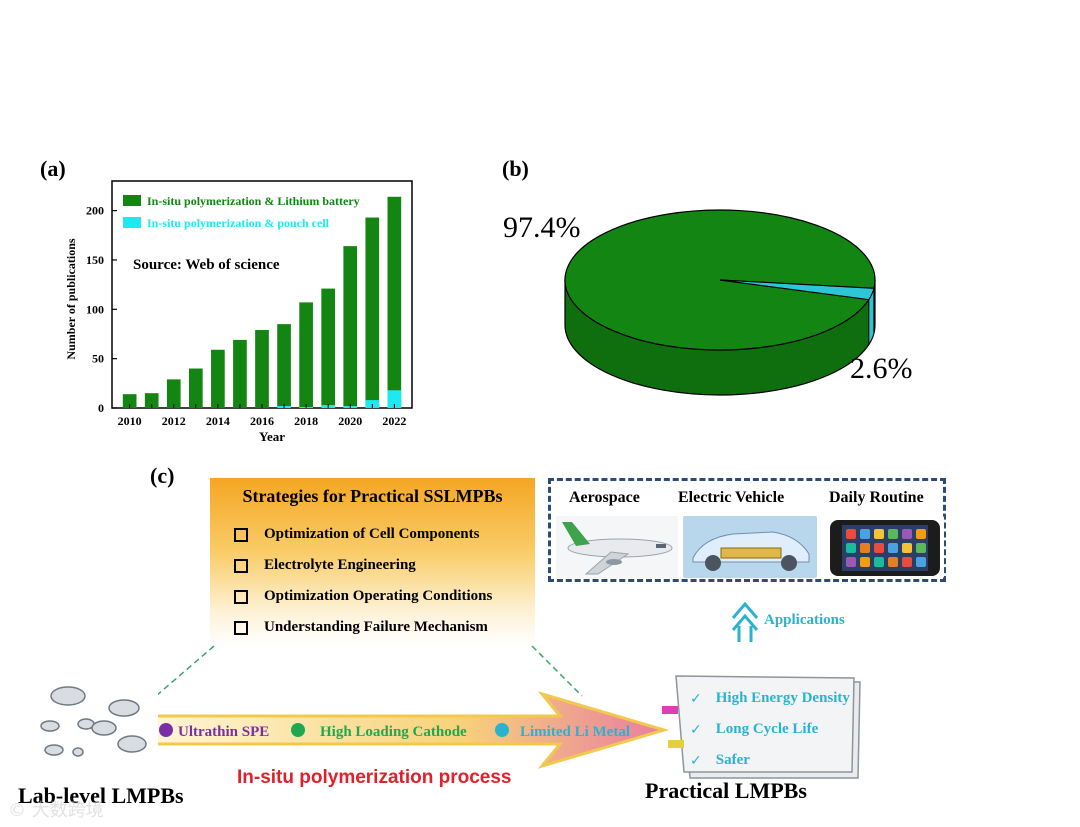 The width and height of the screenshot is (1080, 827). What do you see at coordinates (394, 399) in the screenshot?
I see `bar-pouch-2022` at bounding box center [394, 399].